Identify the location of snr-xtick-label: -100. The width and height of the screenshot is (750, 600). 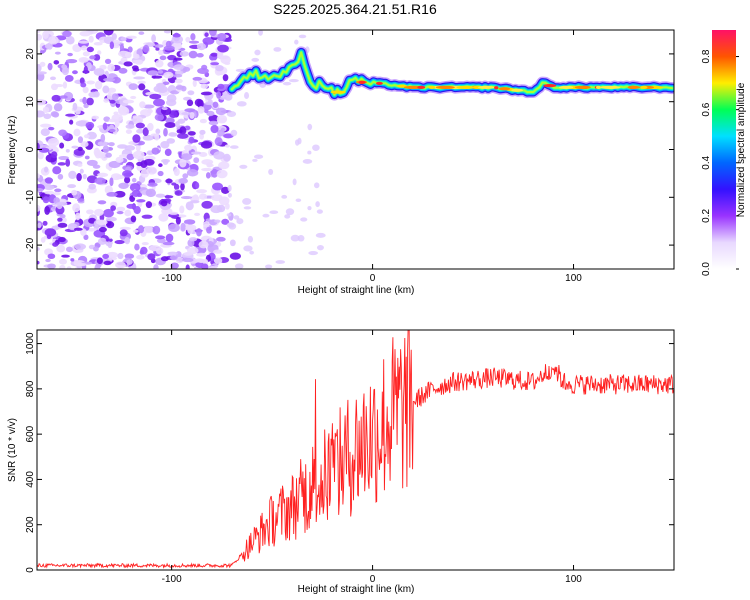
(172, 579).